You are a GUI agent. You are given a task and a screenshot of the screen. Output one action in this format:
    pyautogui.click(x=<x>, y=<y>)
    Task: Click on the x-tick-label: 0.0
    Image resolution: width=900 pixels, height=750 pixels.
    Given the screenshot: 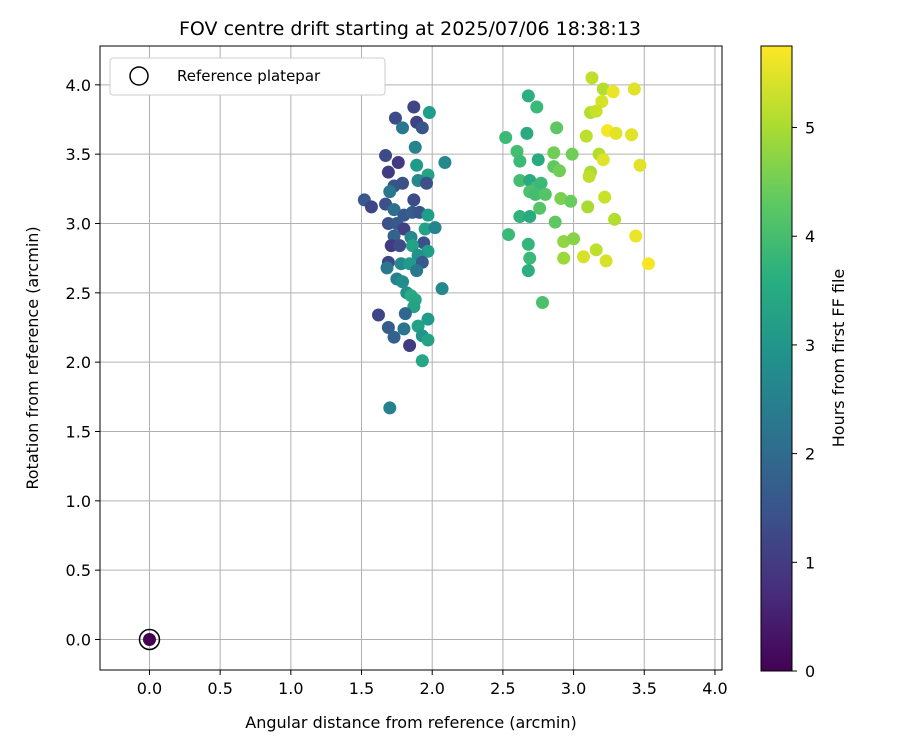 What is the action you would take?
    pyautogui.click(x=149, y=688)
    